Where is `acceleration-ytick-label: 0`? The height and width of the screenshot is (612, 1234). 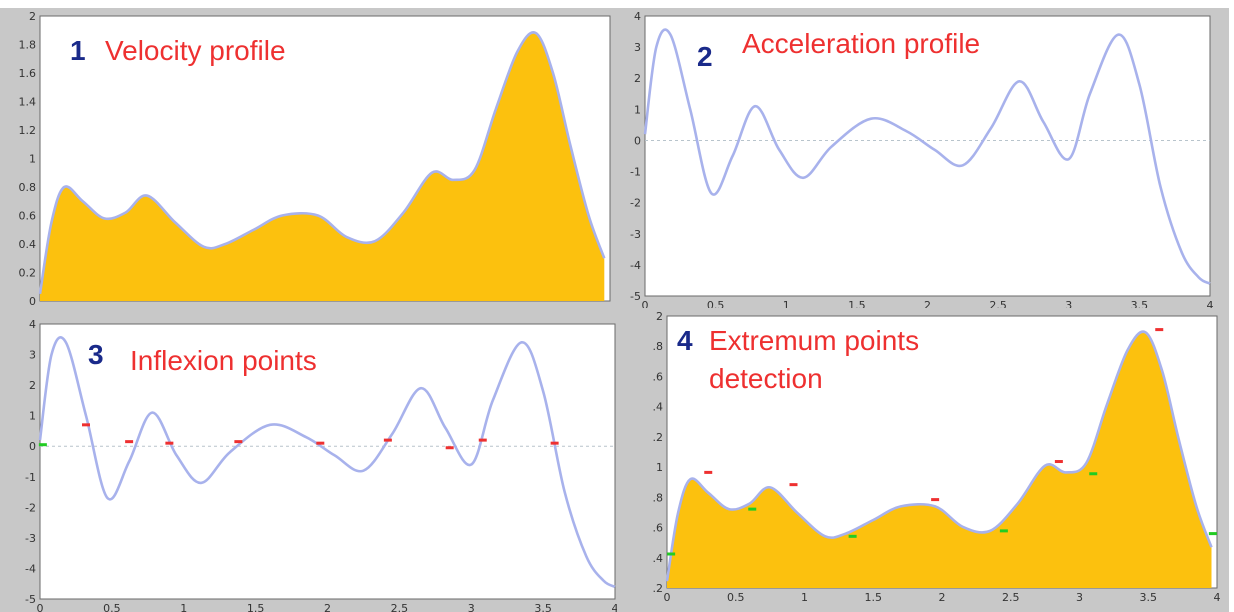
acceleration-ytick-label: 0 is located at coordinates (637, 140).